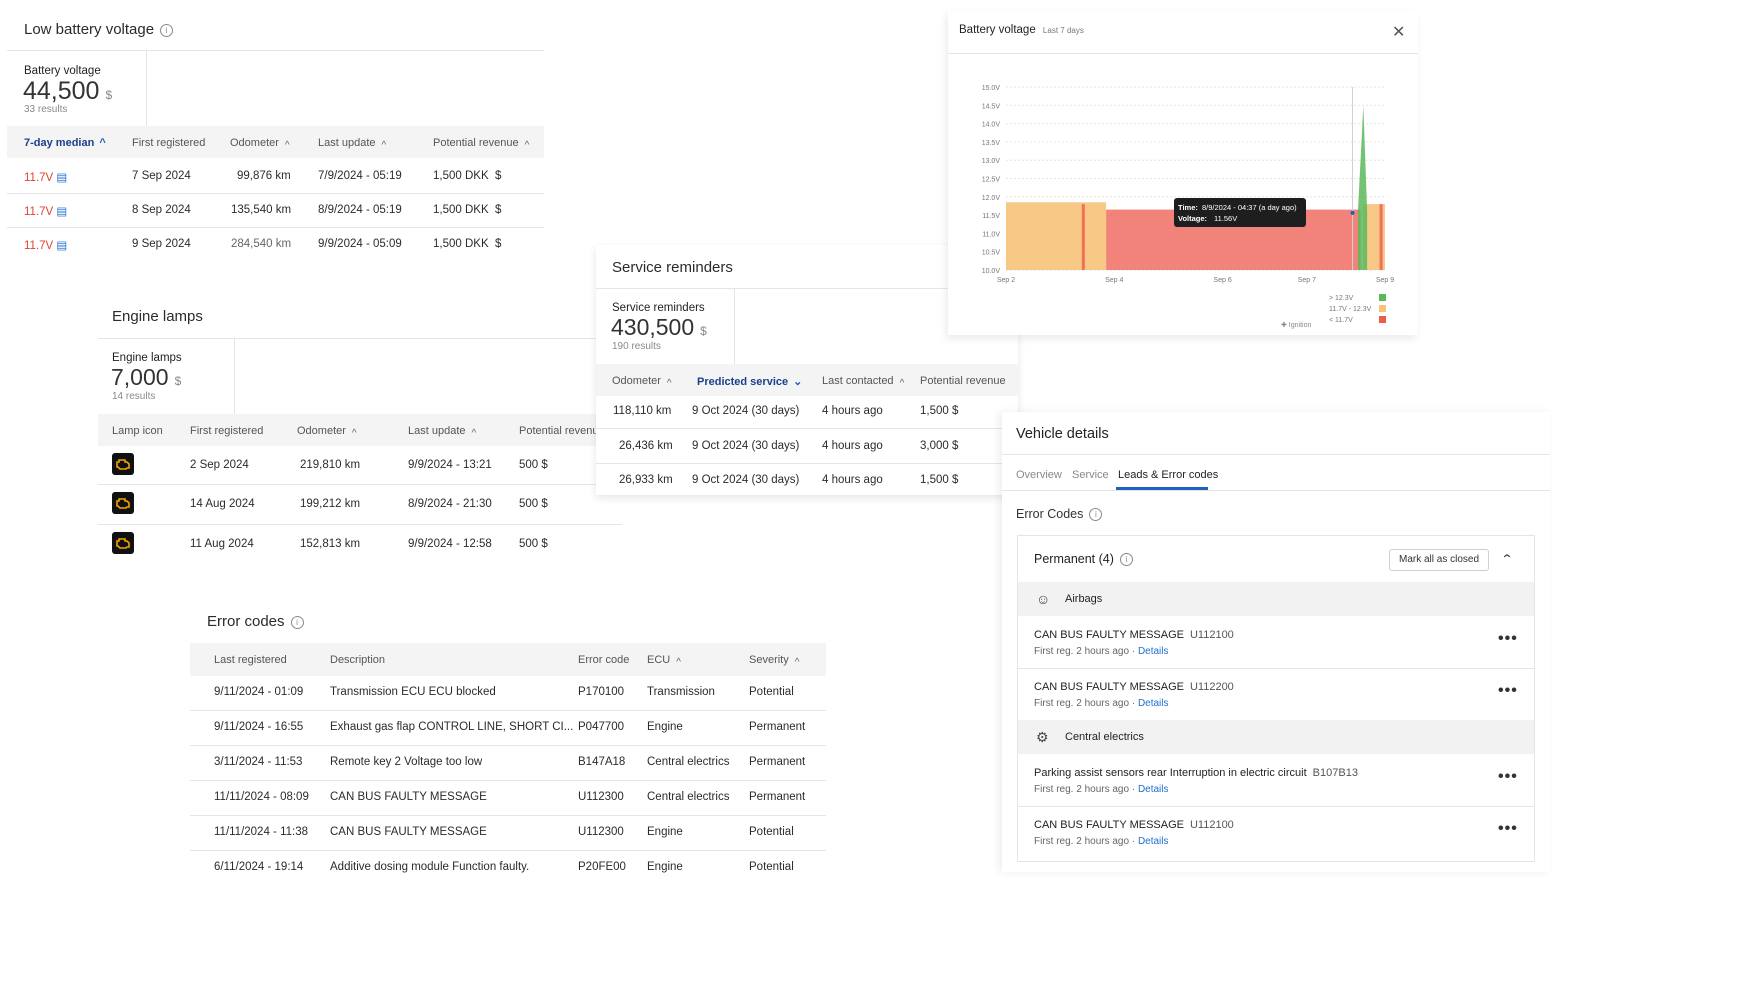 This screenshot has height=1000, width=1750. I want to click on last-update: 8/9/2024 - 21:30, so click(450, 504).